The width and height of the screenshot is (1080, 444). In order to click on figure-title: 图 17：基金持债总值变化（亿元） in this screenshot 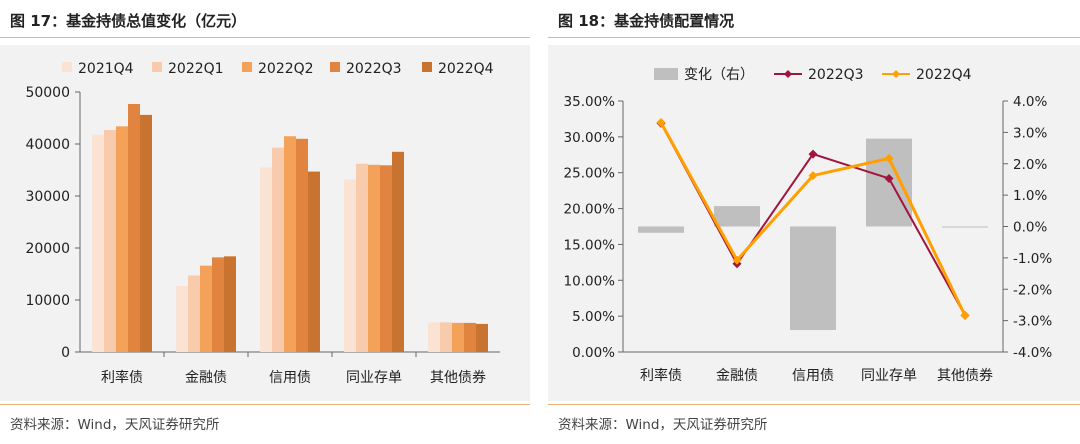, I will do `click(128, 21)`.